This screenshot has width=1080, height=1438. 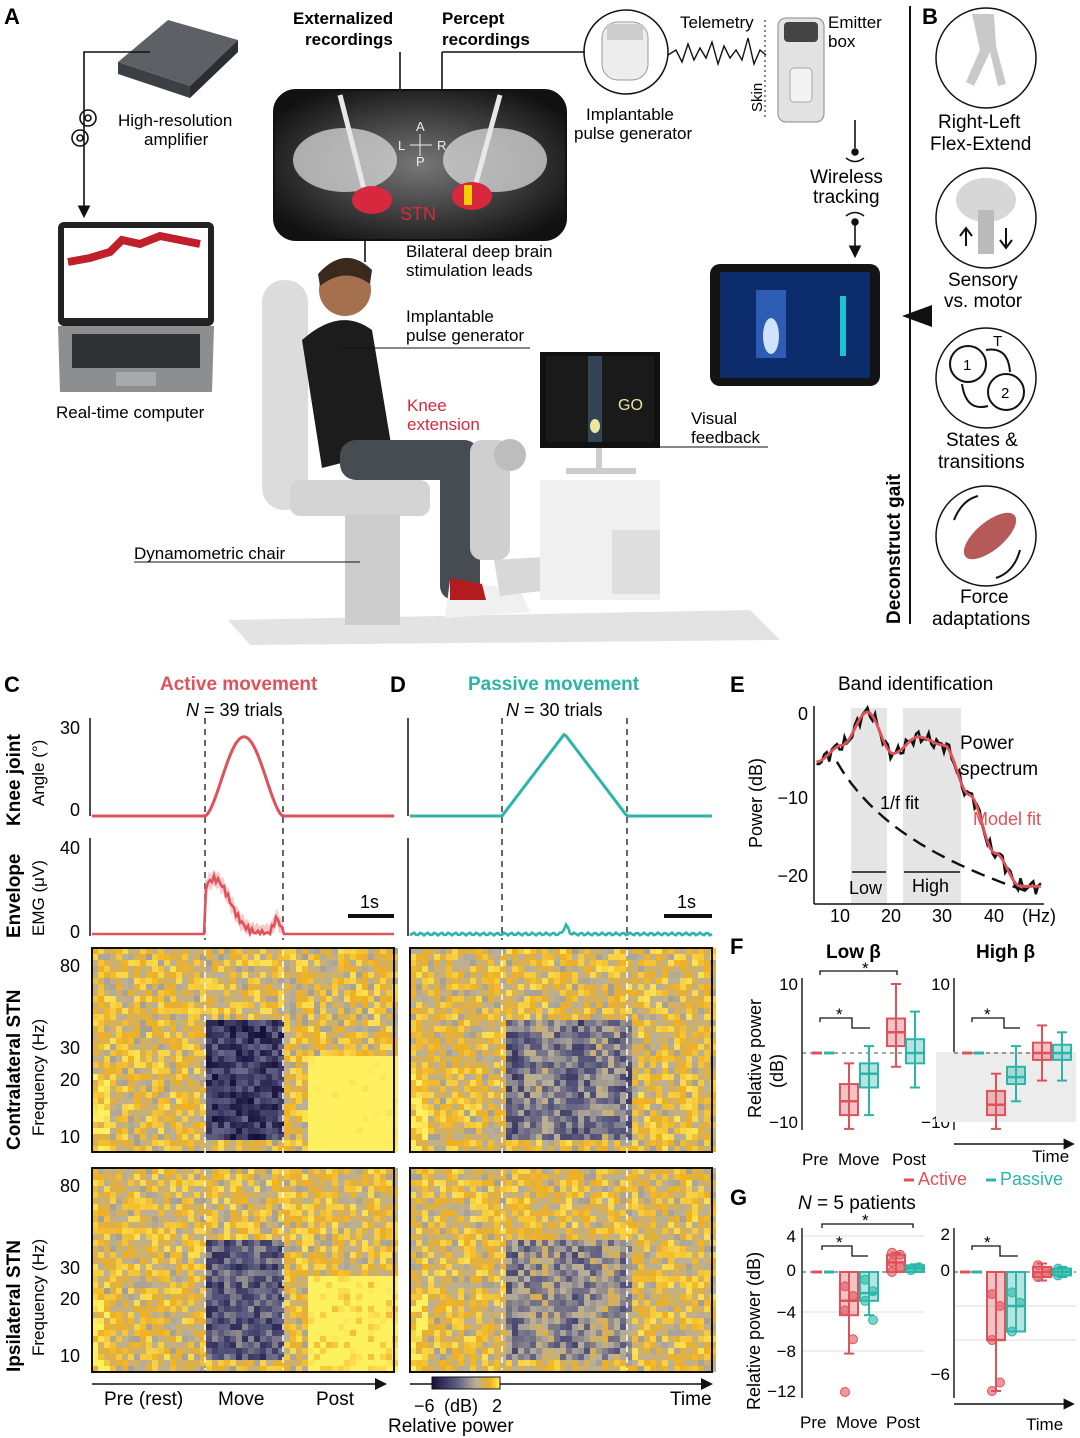 What do you see at coordinates (469, 270) in the screenshot?
I see `leads-label-2: stimulation leads` at bounding box center [469, 270].